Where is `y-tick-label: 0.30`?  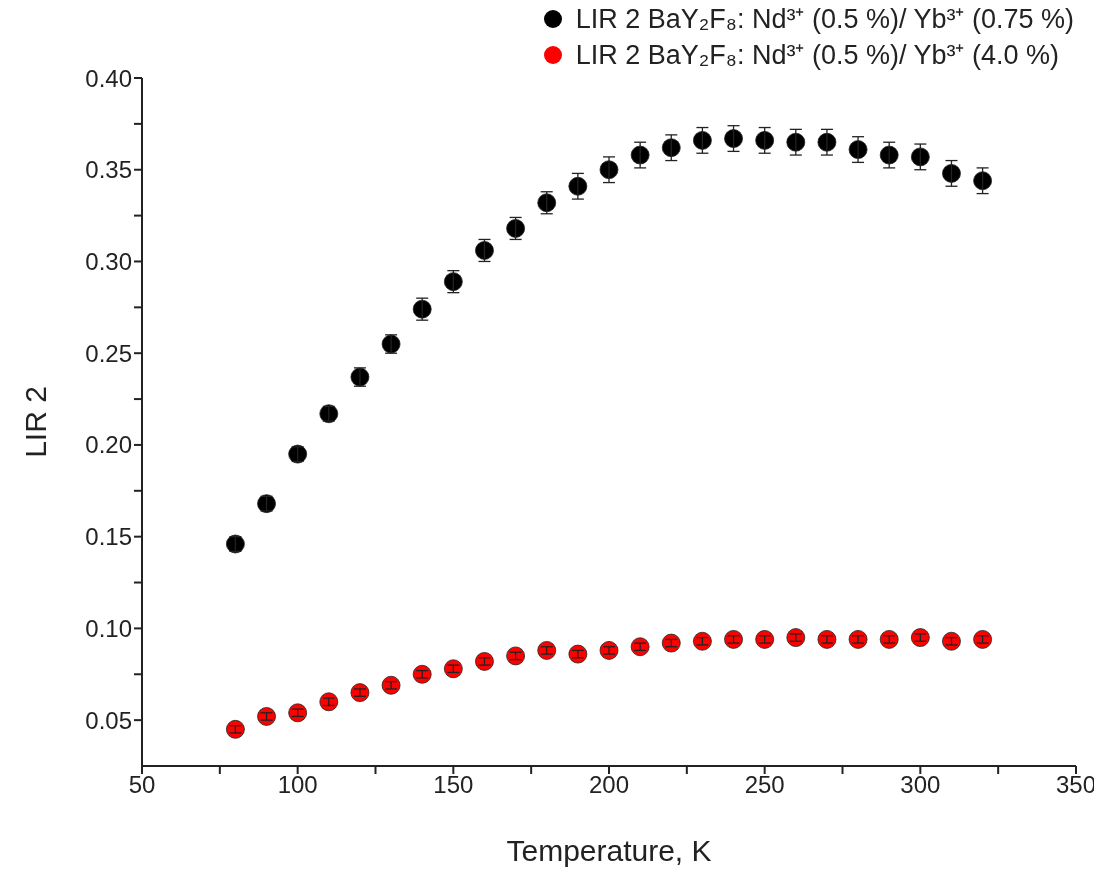 y-tick-label: 0.30 is located at coordinates (108, 261).